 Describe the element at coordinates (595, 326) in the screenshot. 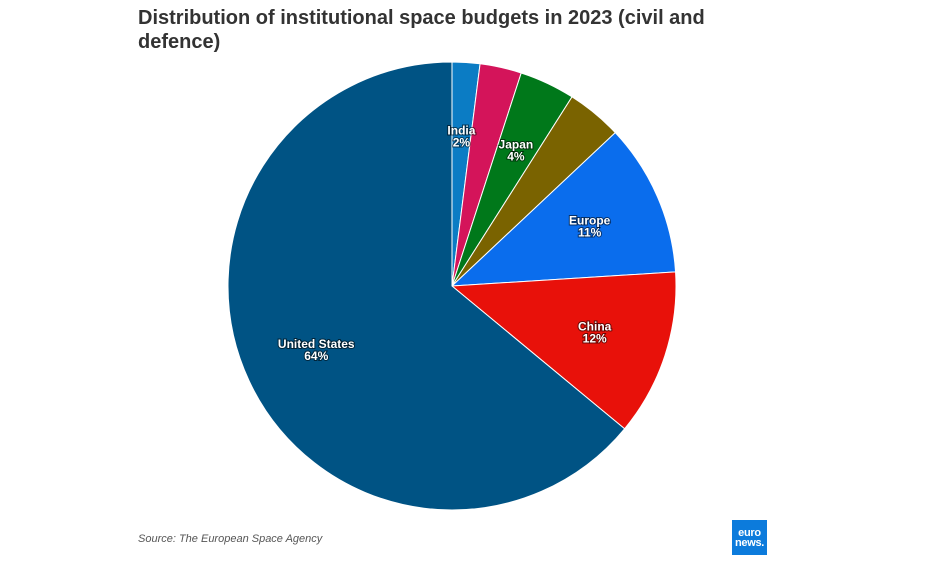

I see `slice-label-name: China` at that location.